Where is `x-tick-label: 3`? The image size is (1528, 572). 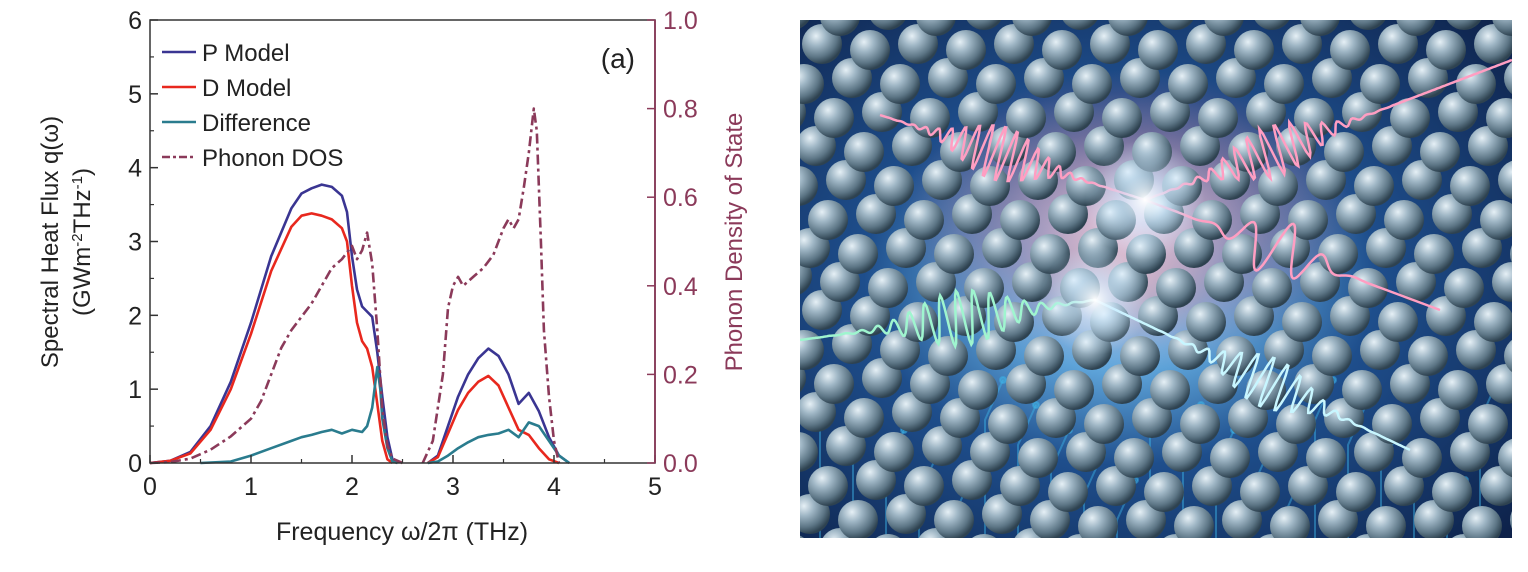
x-tick-label: 3 is located at coordinates (453, 487).